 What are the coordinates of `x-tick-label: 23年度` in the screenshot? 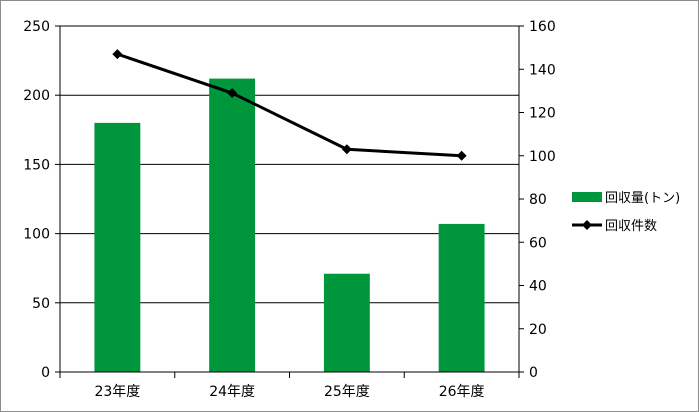 It's located at (117, 392).